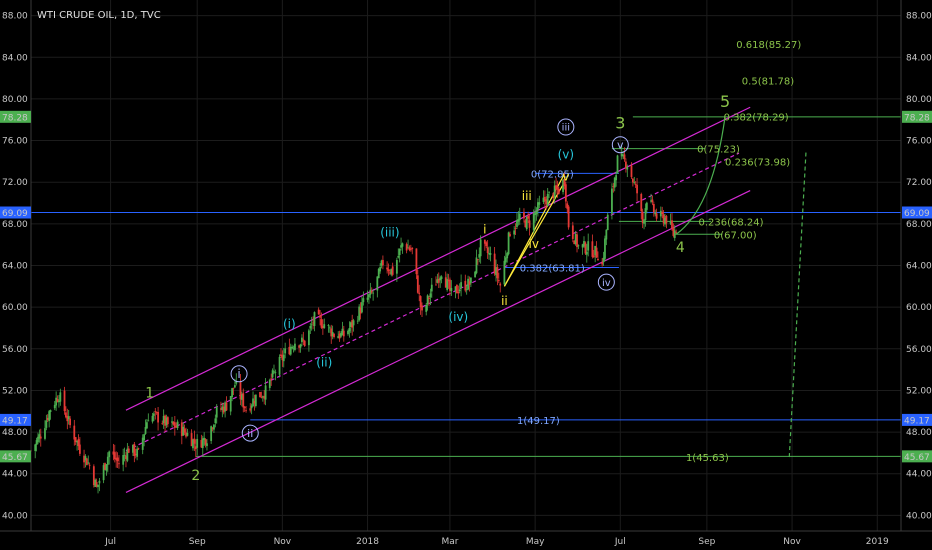 The height and width of the screenshot is (550, 932). What do you see at coordinates (566, 154) in the screenshot?
I see `wave-label: (v)` at bounding box center [566, 154].